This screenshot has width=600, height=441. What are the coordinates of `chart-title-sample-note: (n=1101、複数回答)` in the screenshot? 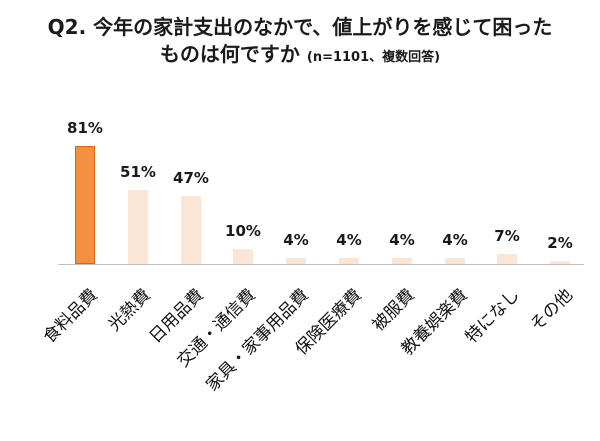 It's located at (373, 57).